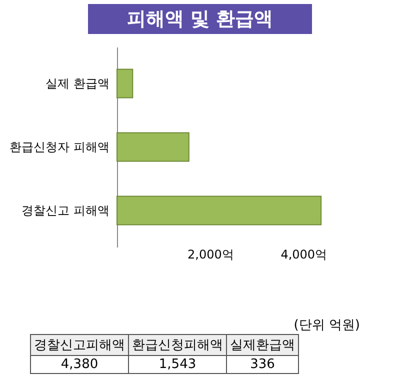 This screenshot has width=400, height=387. Describe the element at coordinates (200, 19) in the screenshot. I see `chart-title: 피해액 및 환급액` at that location.